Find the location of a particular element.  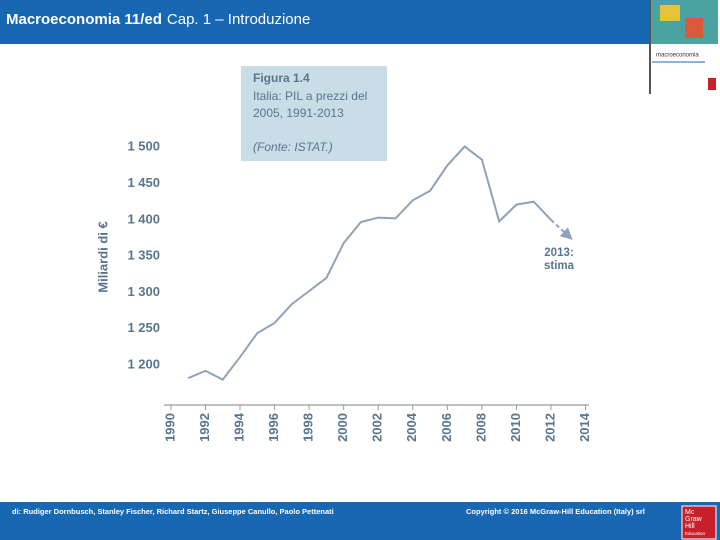

figure-source: (Fonte: ISTAT.) is located at coordinates (293, 147).